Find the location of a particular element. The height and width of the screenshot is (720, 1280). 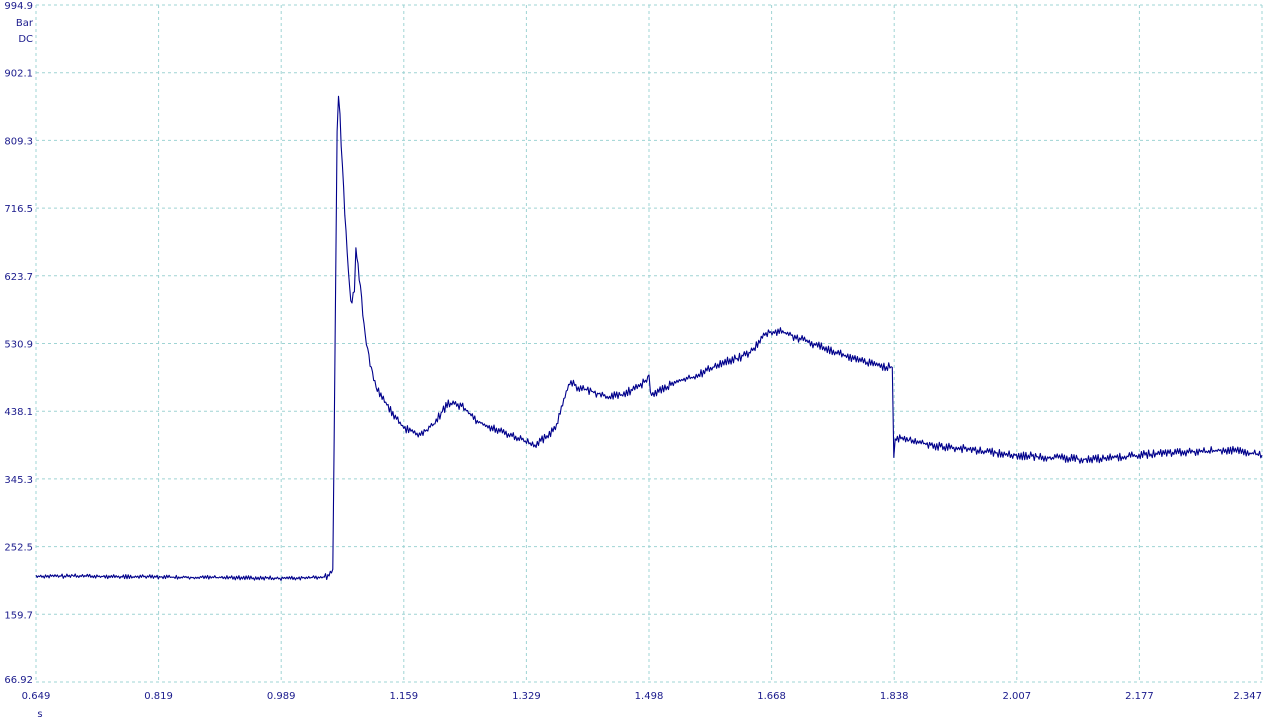

x-unit-label: s is located at coordinates (39, 714).